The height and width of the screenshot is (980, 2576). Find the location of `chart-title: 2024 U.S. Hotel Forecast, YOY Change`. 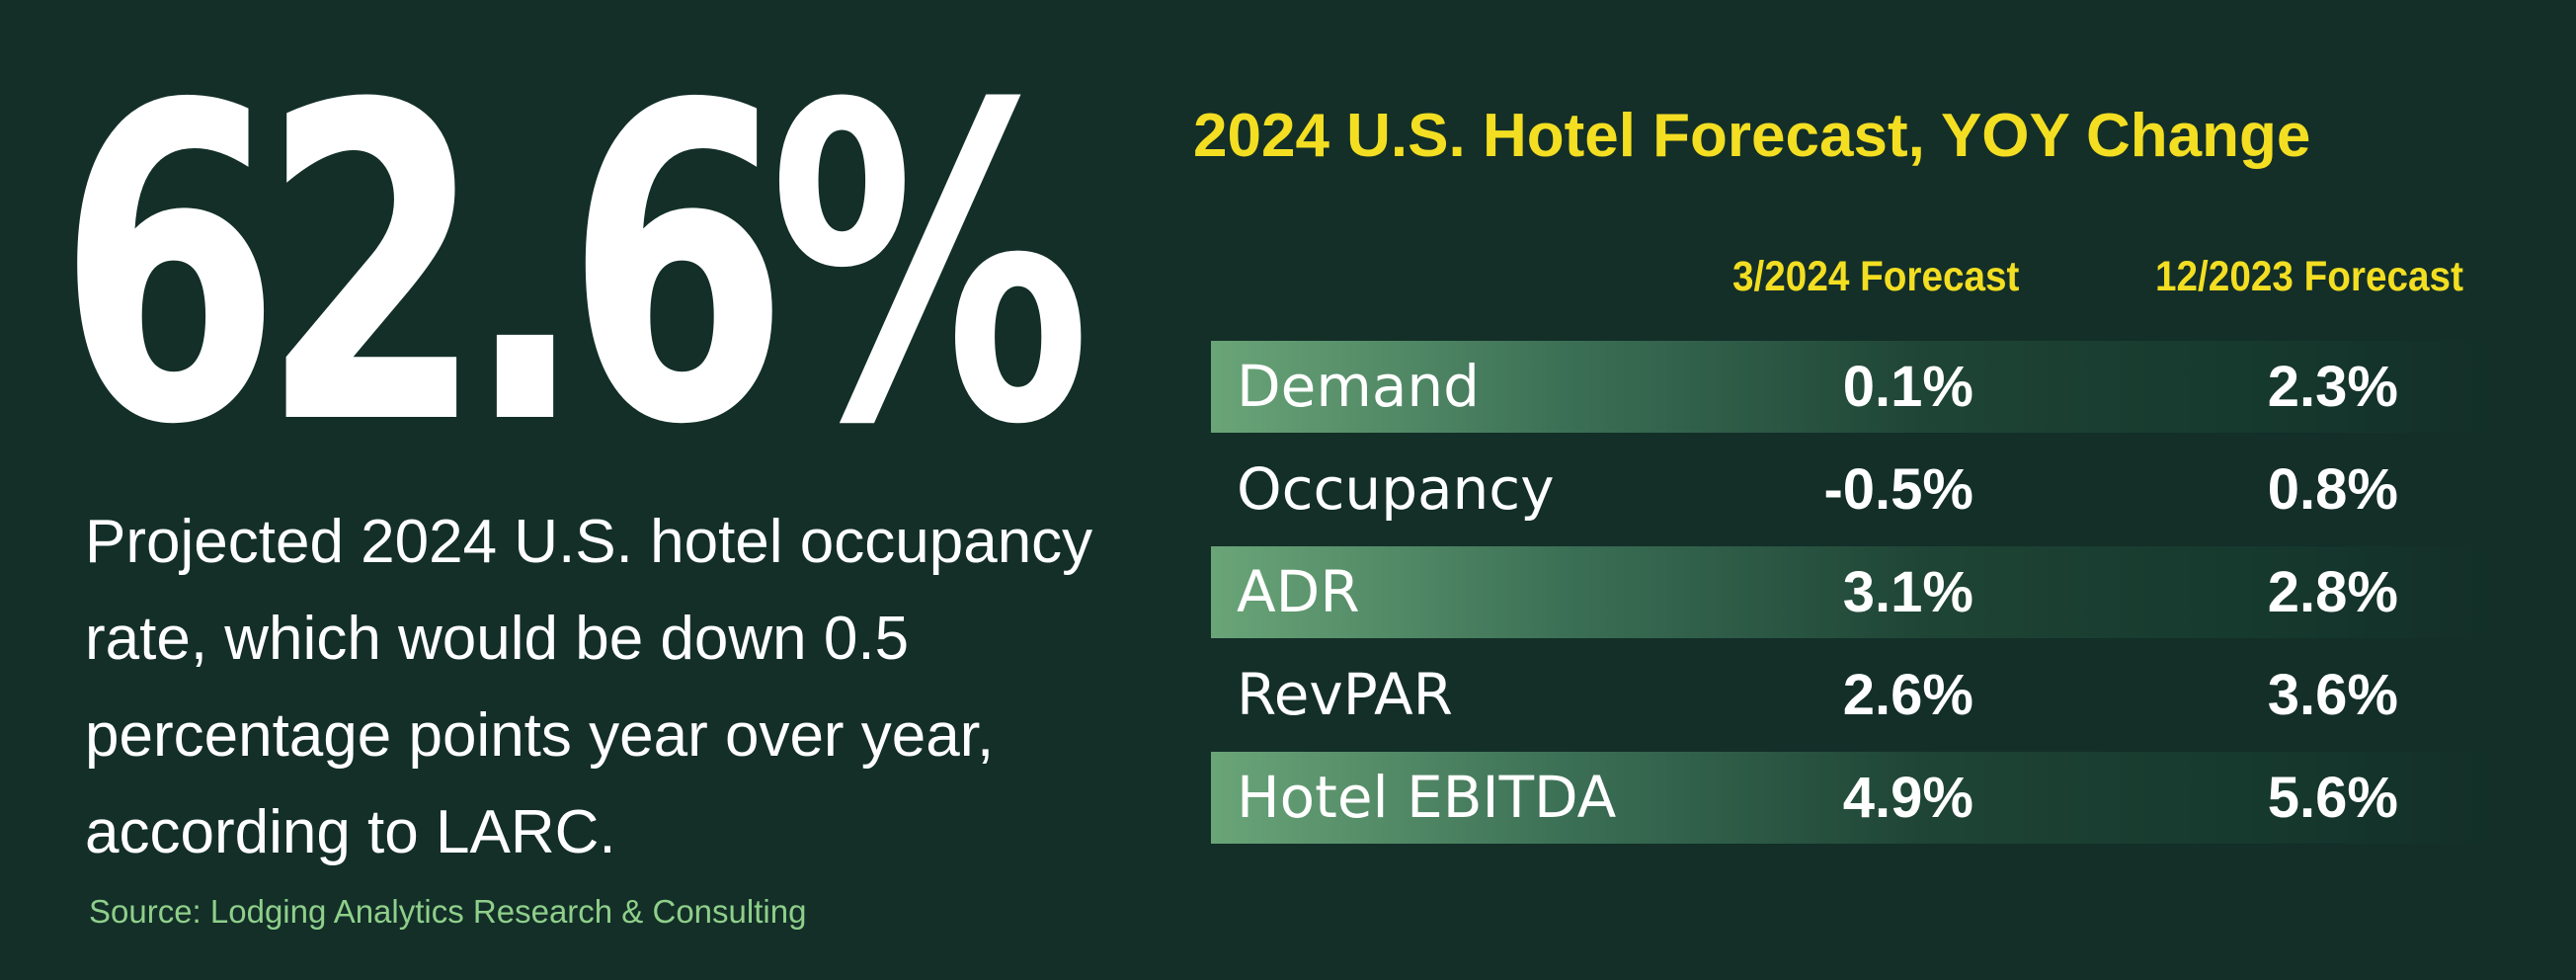

chart-title: 2024 U.S. Hotel Forecast, YOY Change is located at coordinates (1752, 136).